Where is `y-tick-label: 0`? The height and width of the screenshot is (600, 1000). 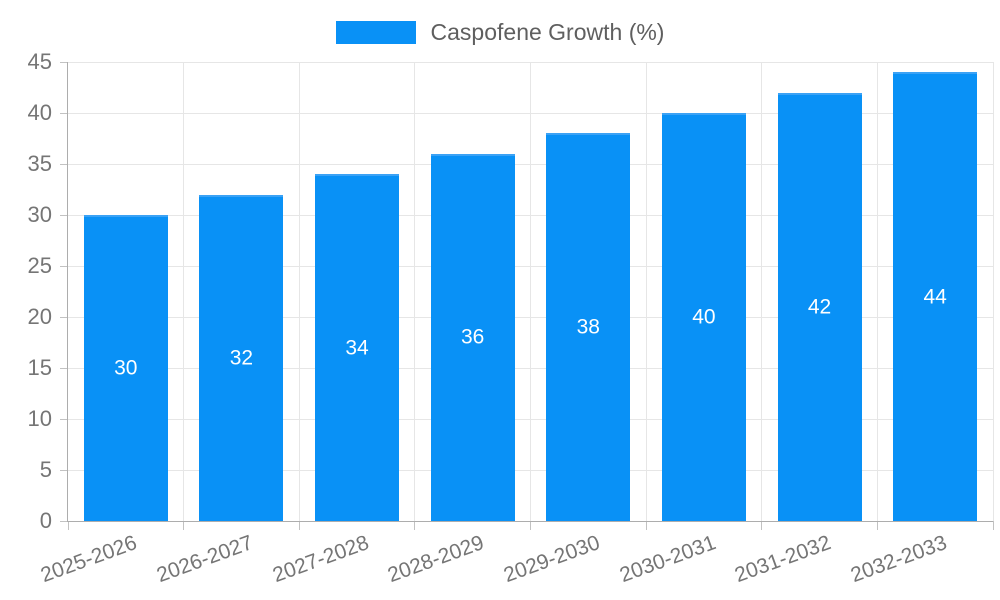
y-tick-label: 0 is located at coordinates (45, 520).